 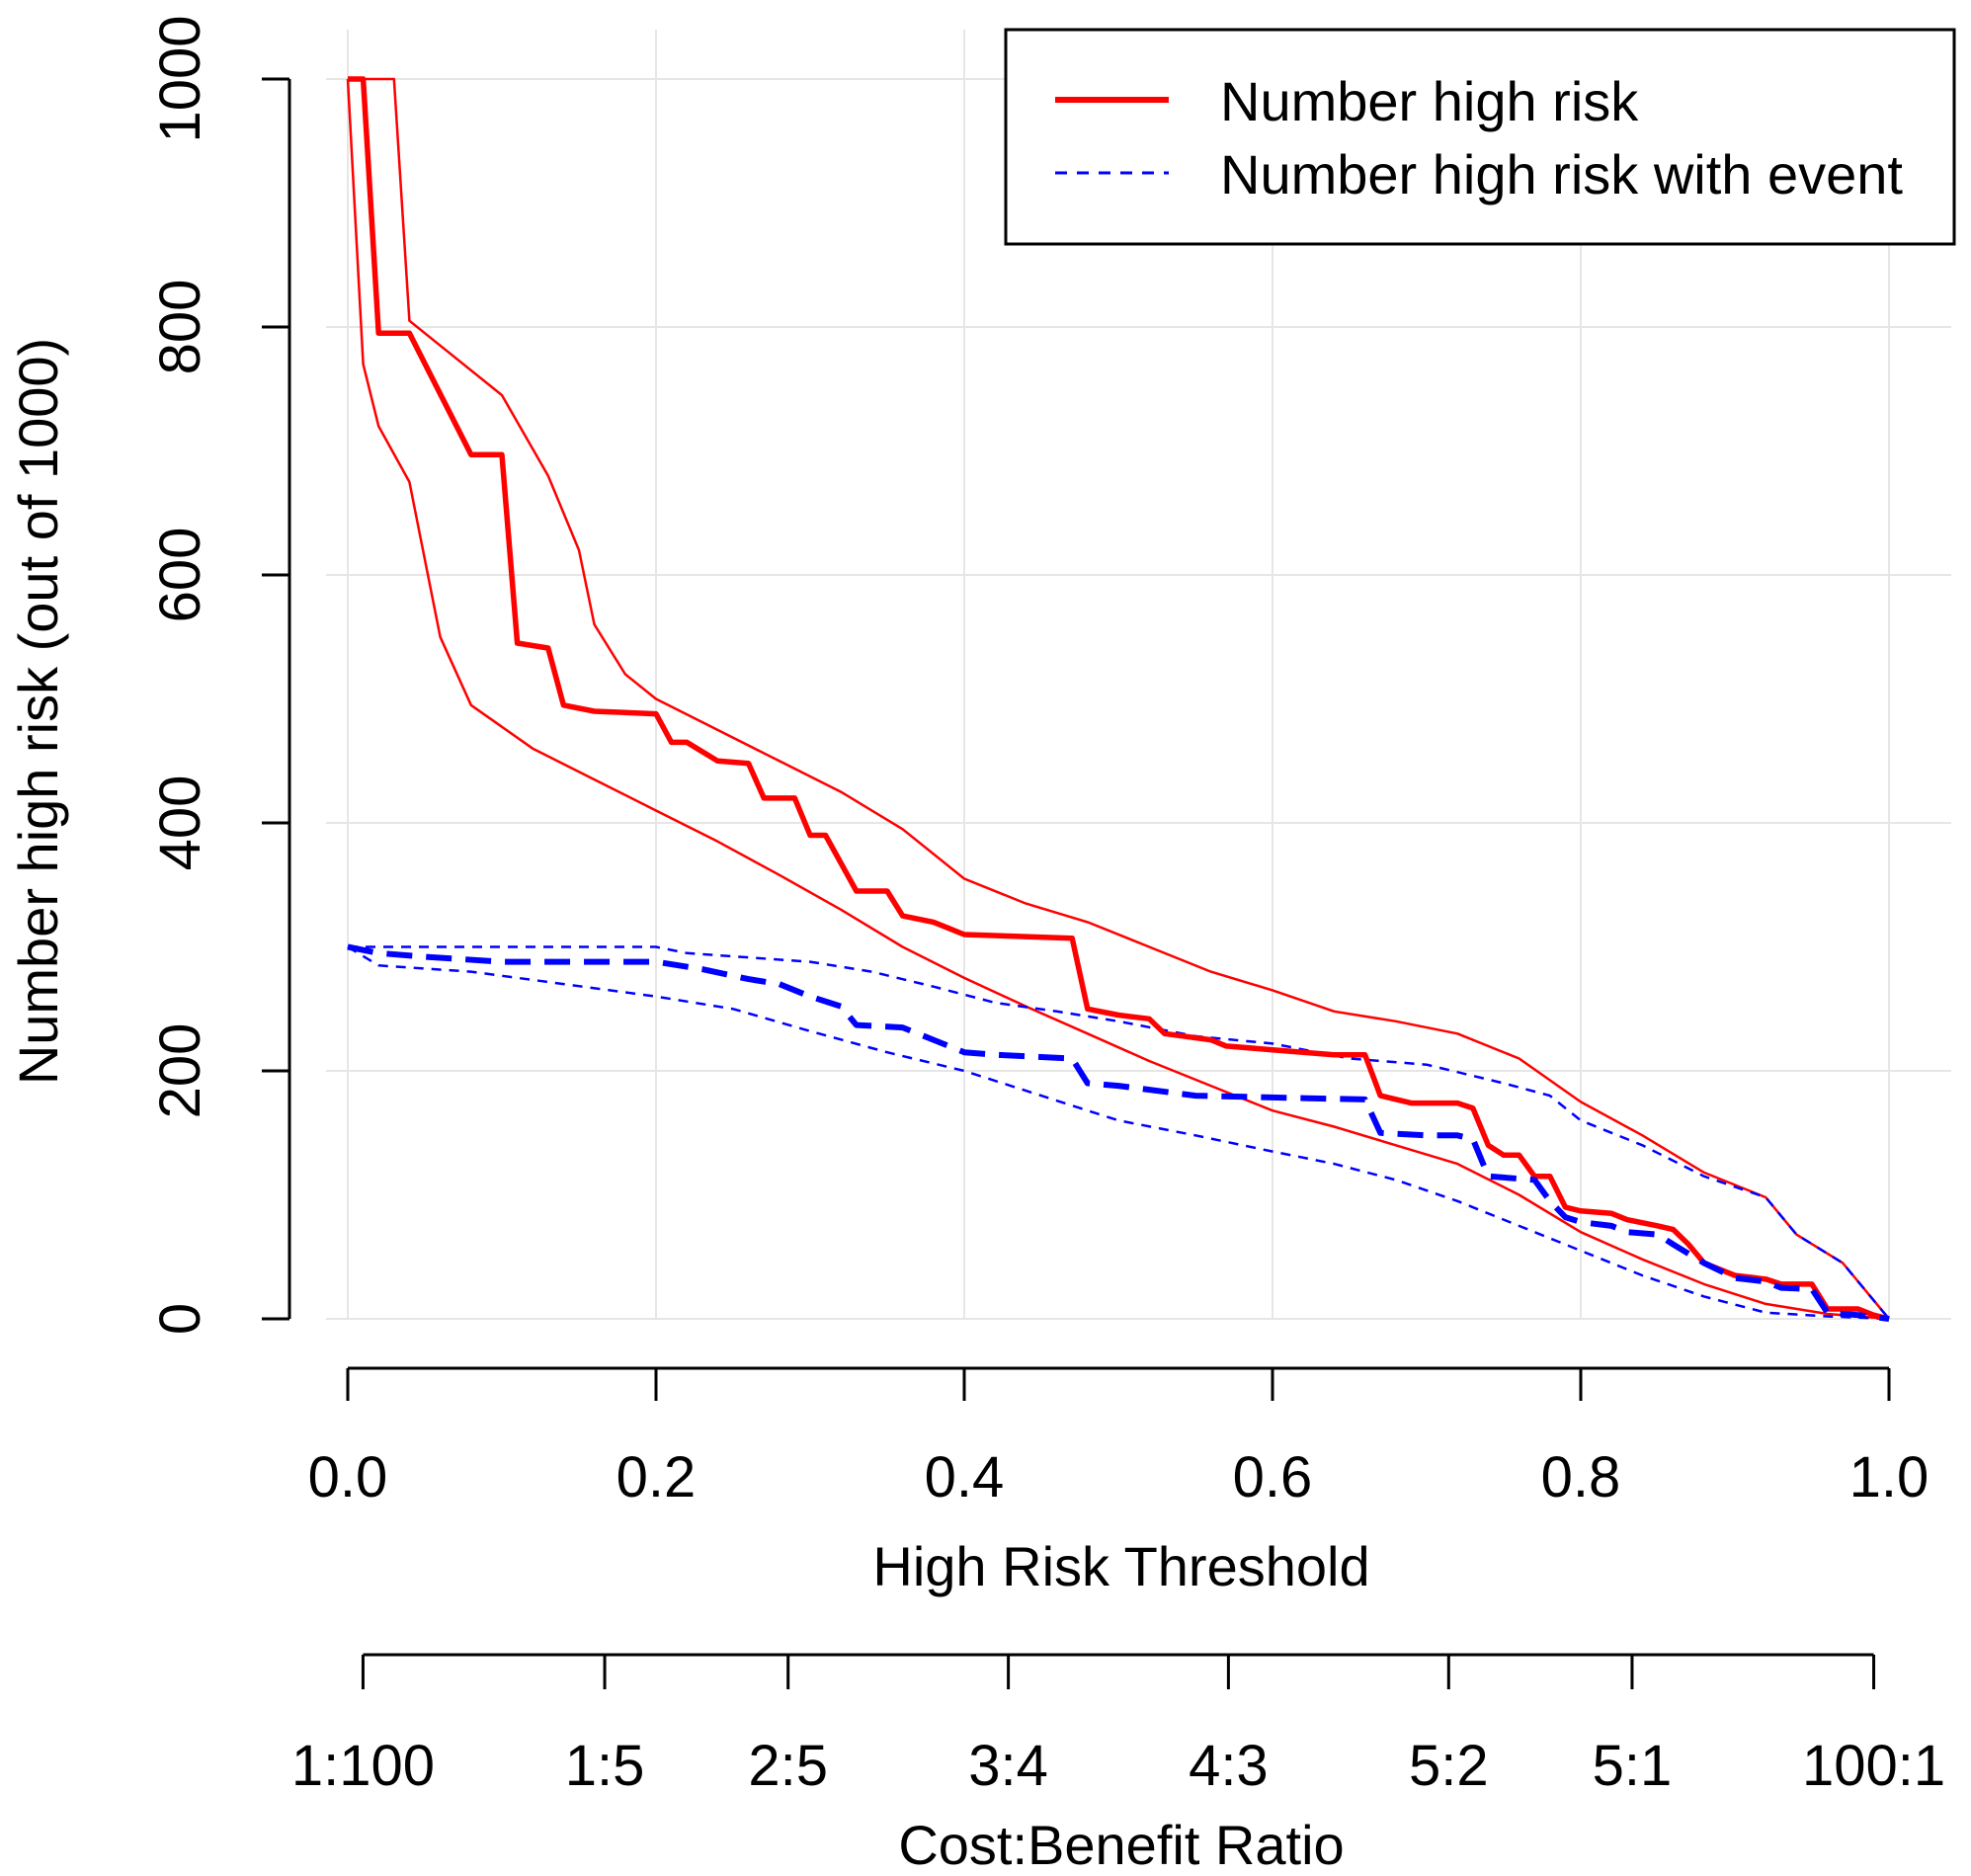 I want to click on y-tick-label-600: 600, so click(x=180, y=575).